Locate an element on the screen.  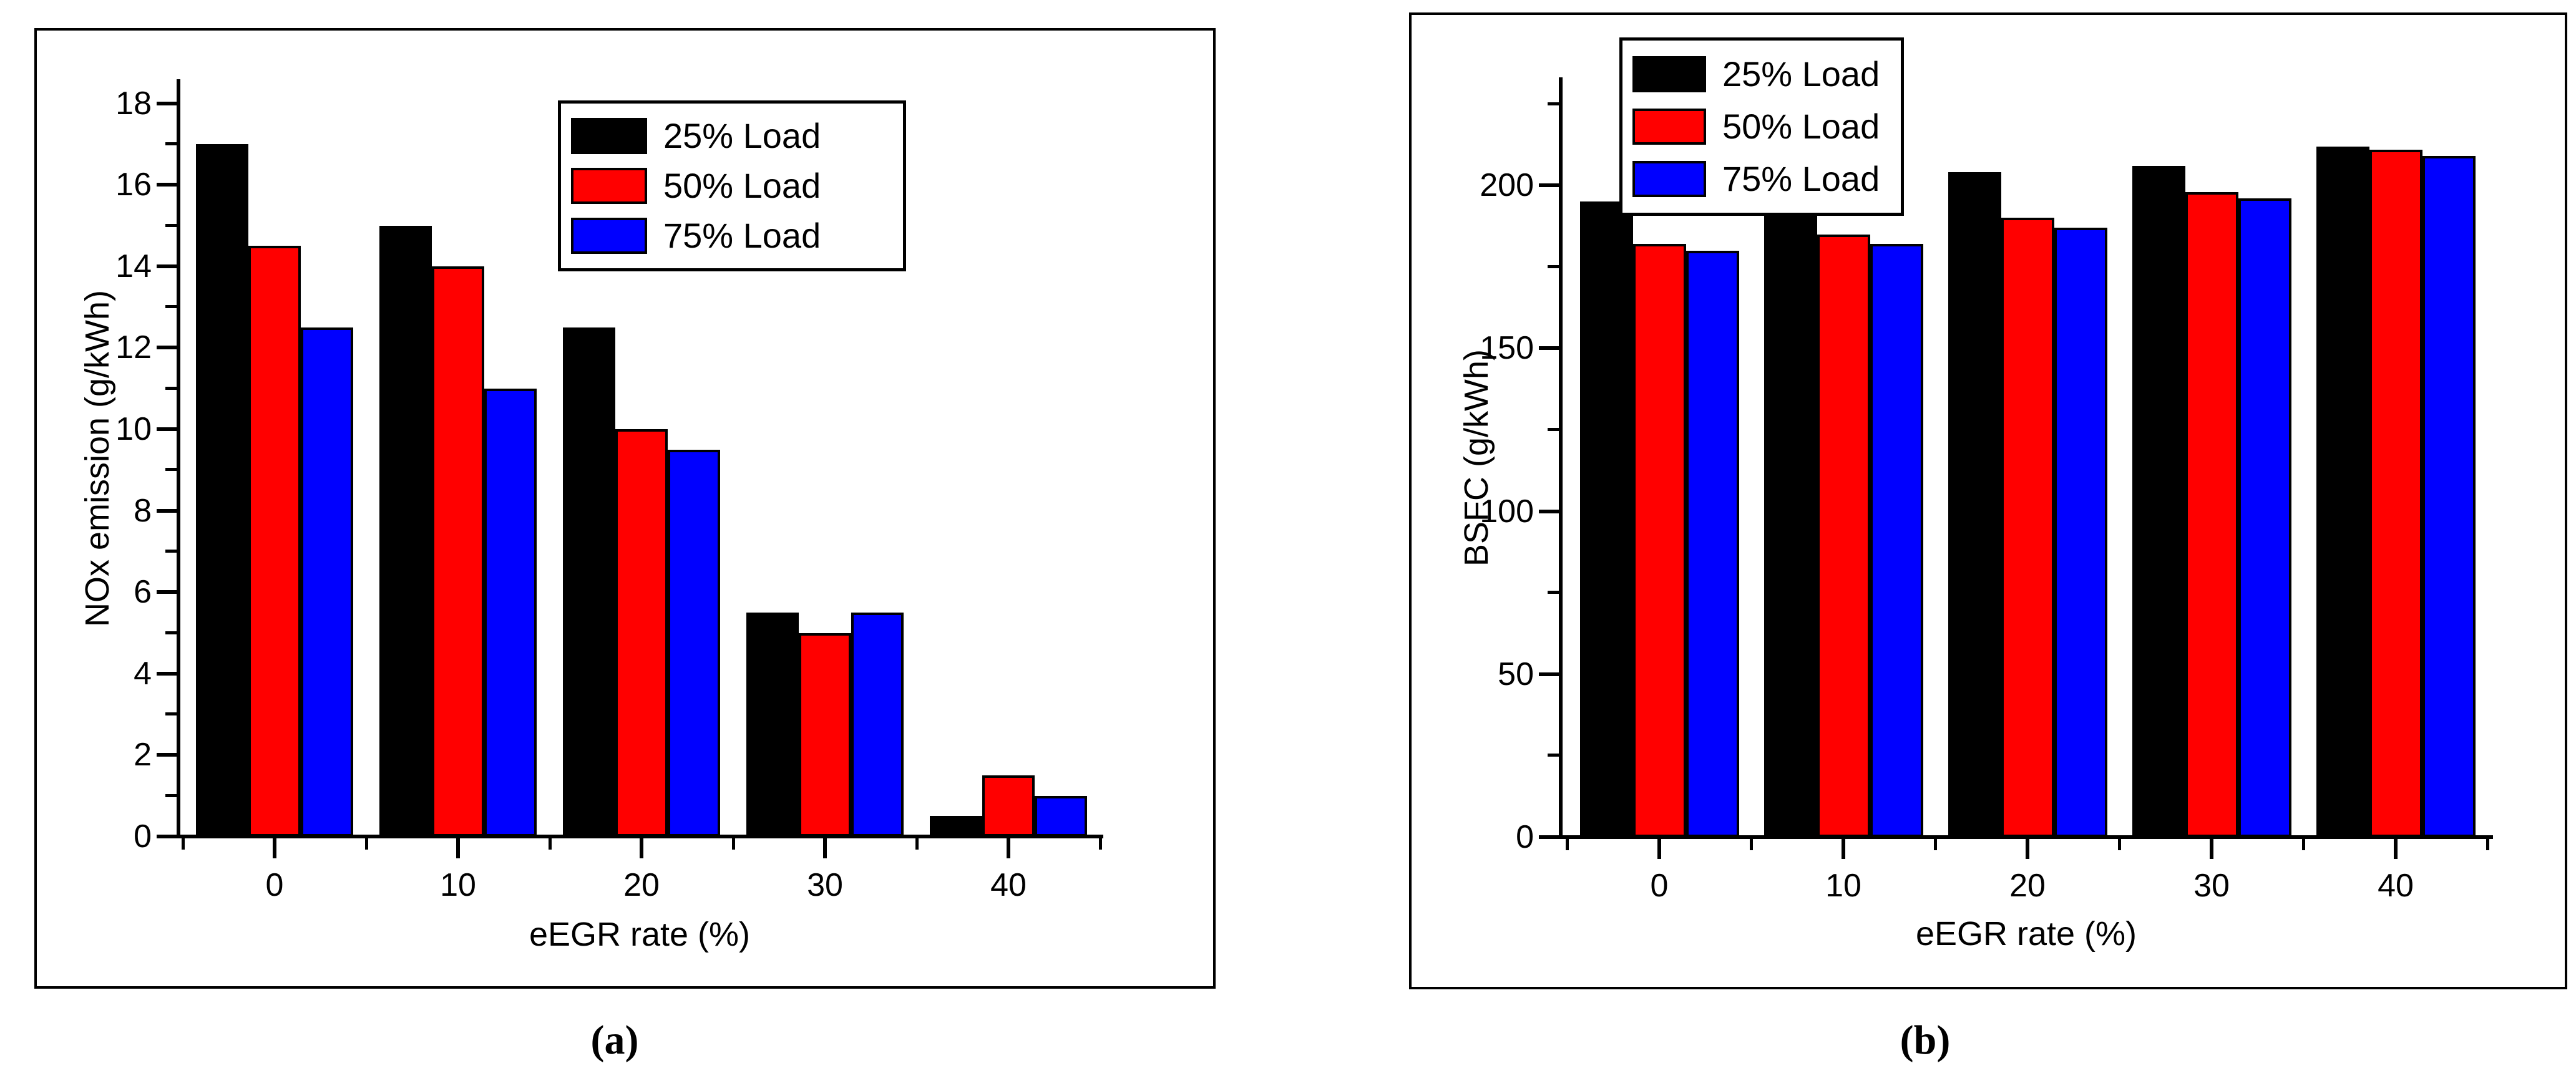
bsfc-x-axis-title: eEGR rate (%) is located at coordinates (2026, 934).